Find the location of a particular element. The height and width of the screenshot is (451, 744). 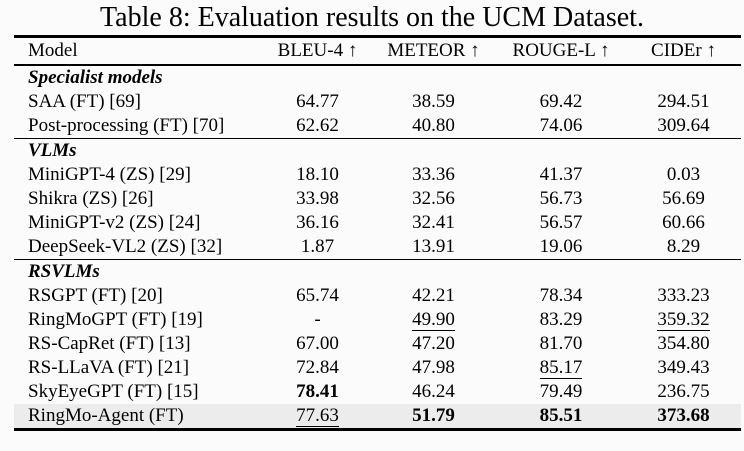

metric-value: 349.43 is located at coordinates (683, 367).